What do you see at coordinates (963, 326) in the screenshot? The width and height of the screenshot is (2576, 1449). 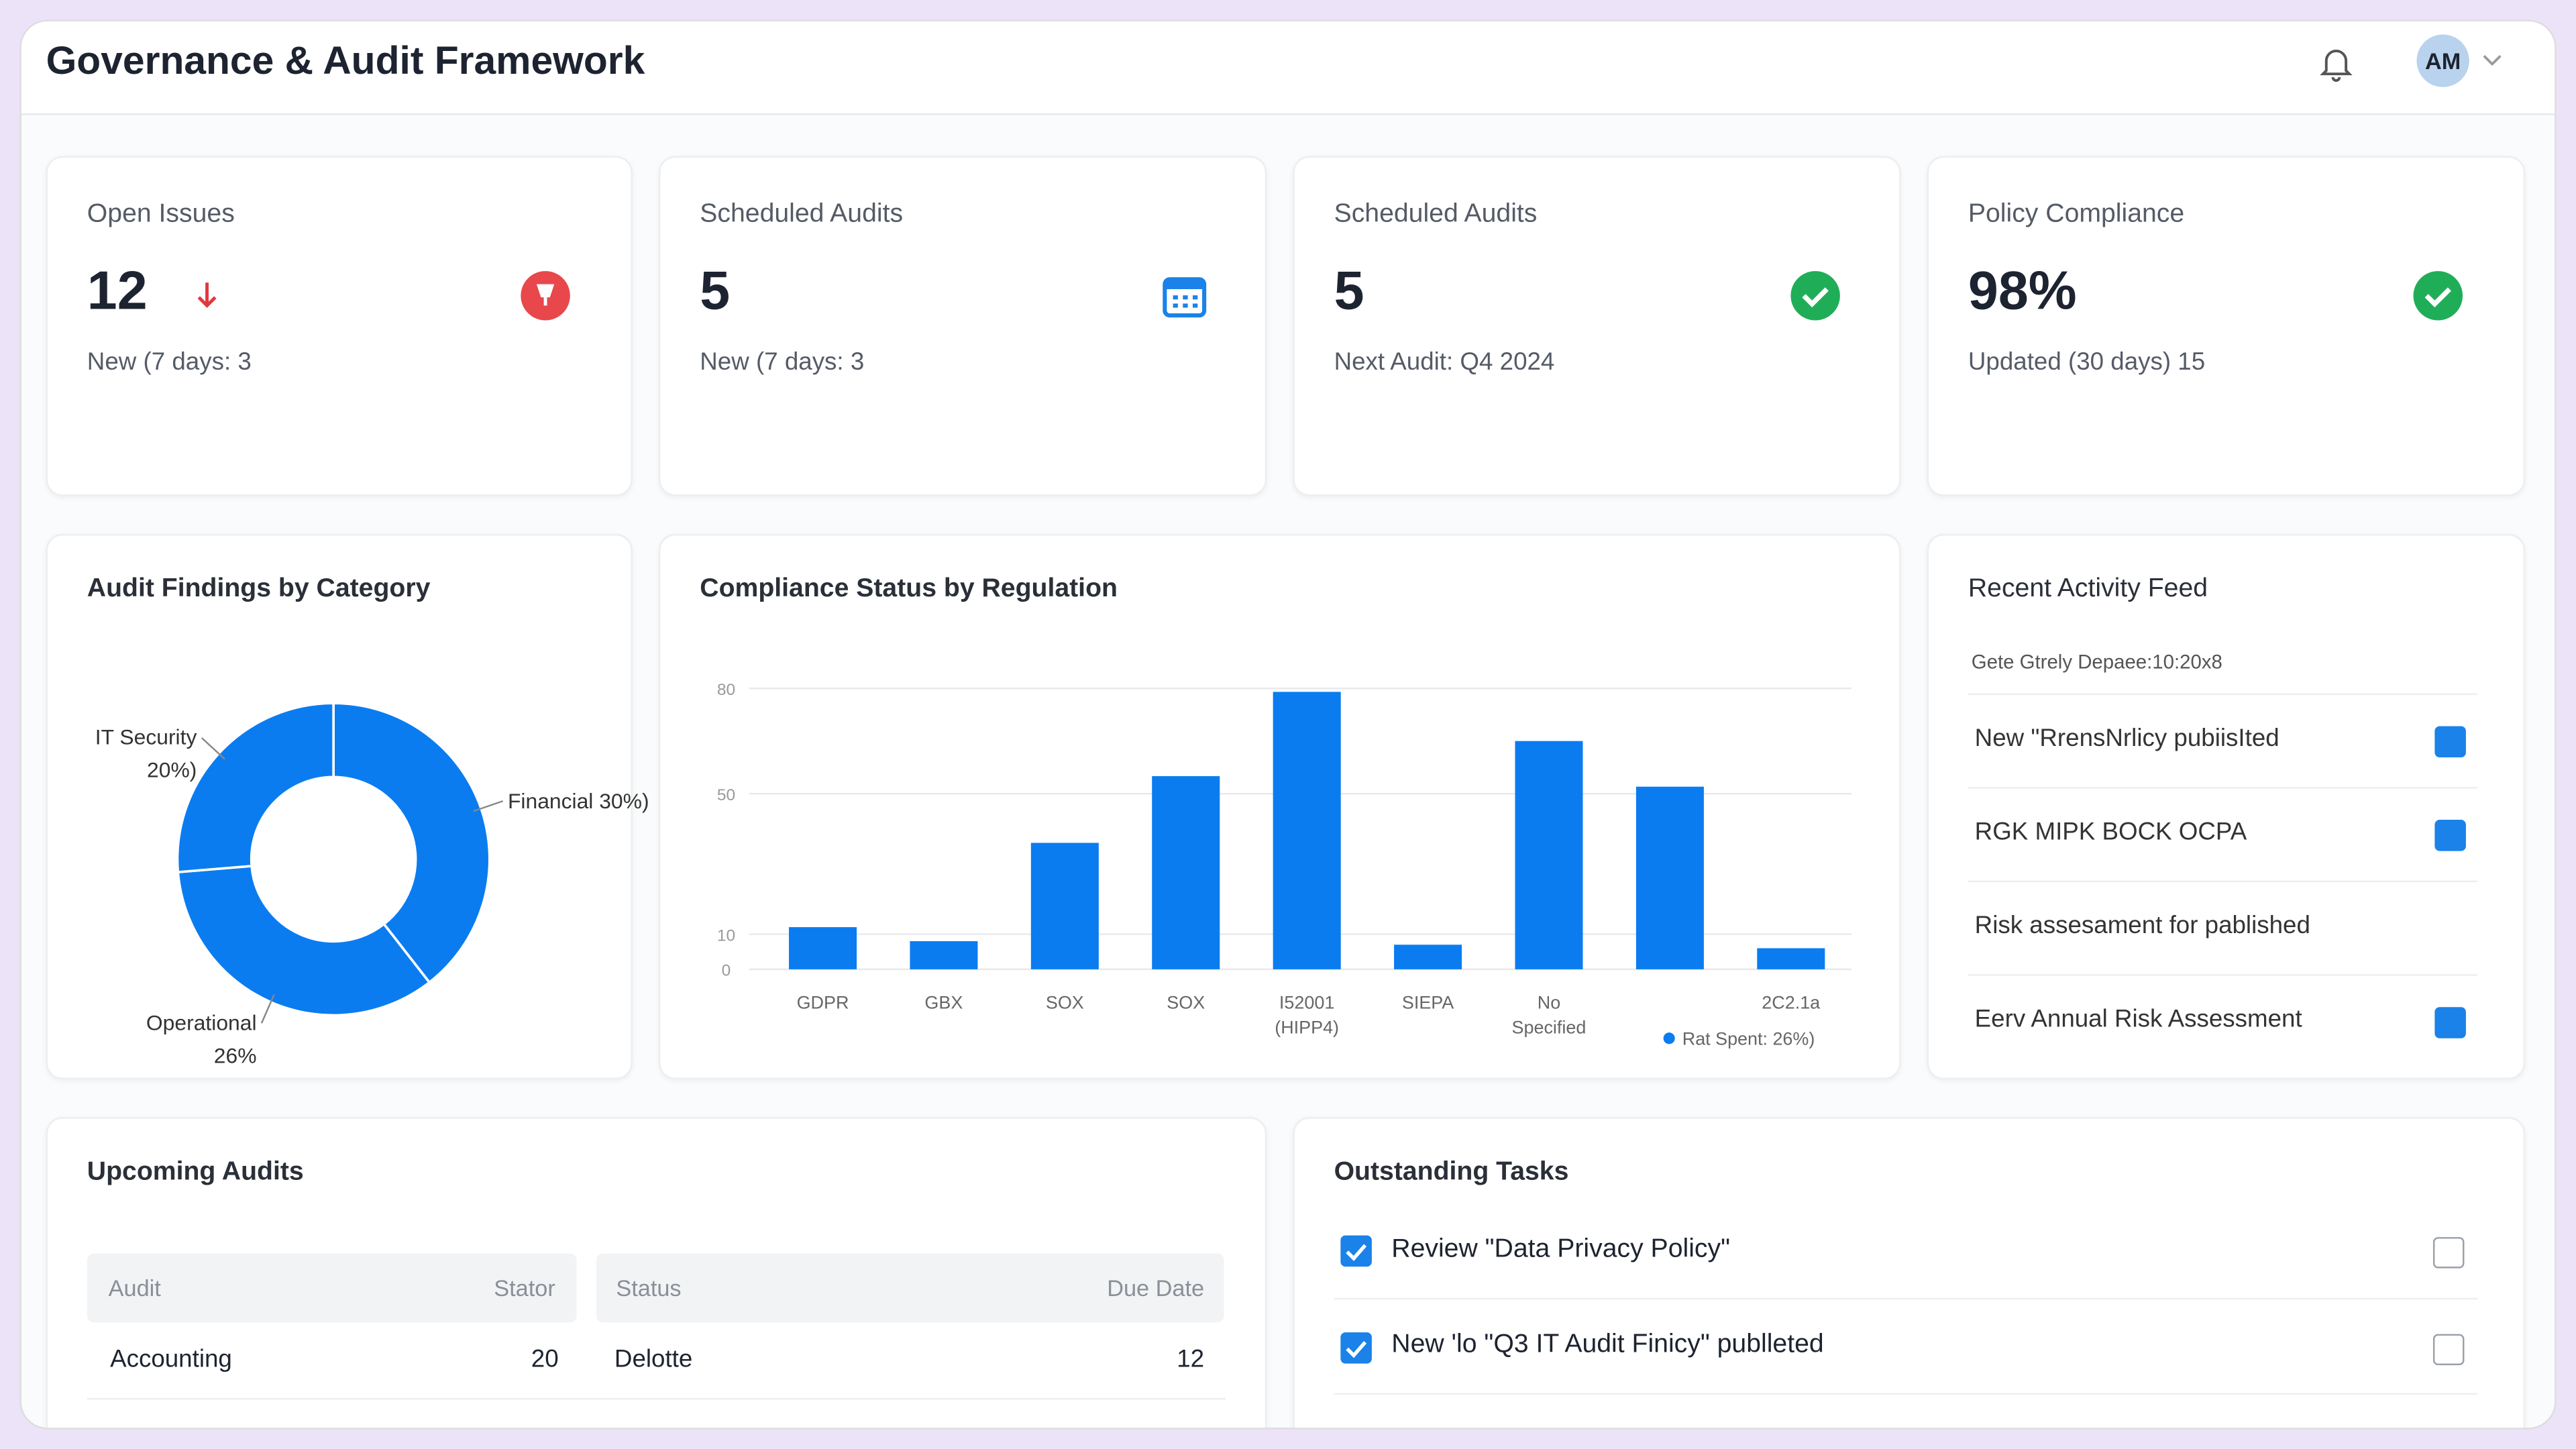 I see `kpi-card: Scheduled Audits 5 New (7 days: 3` at bounding box center [963, 326].